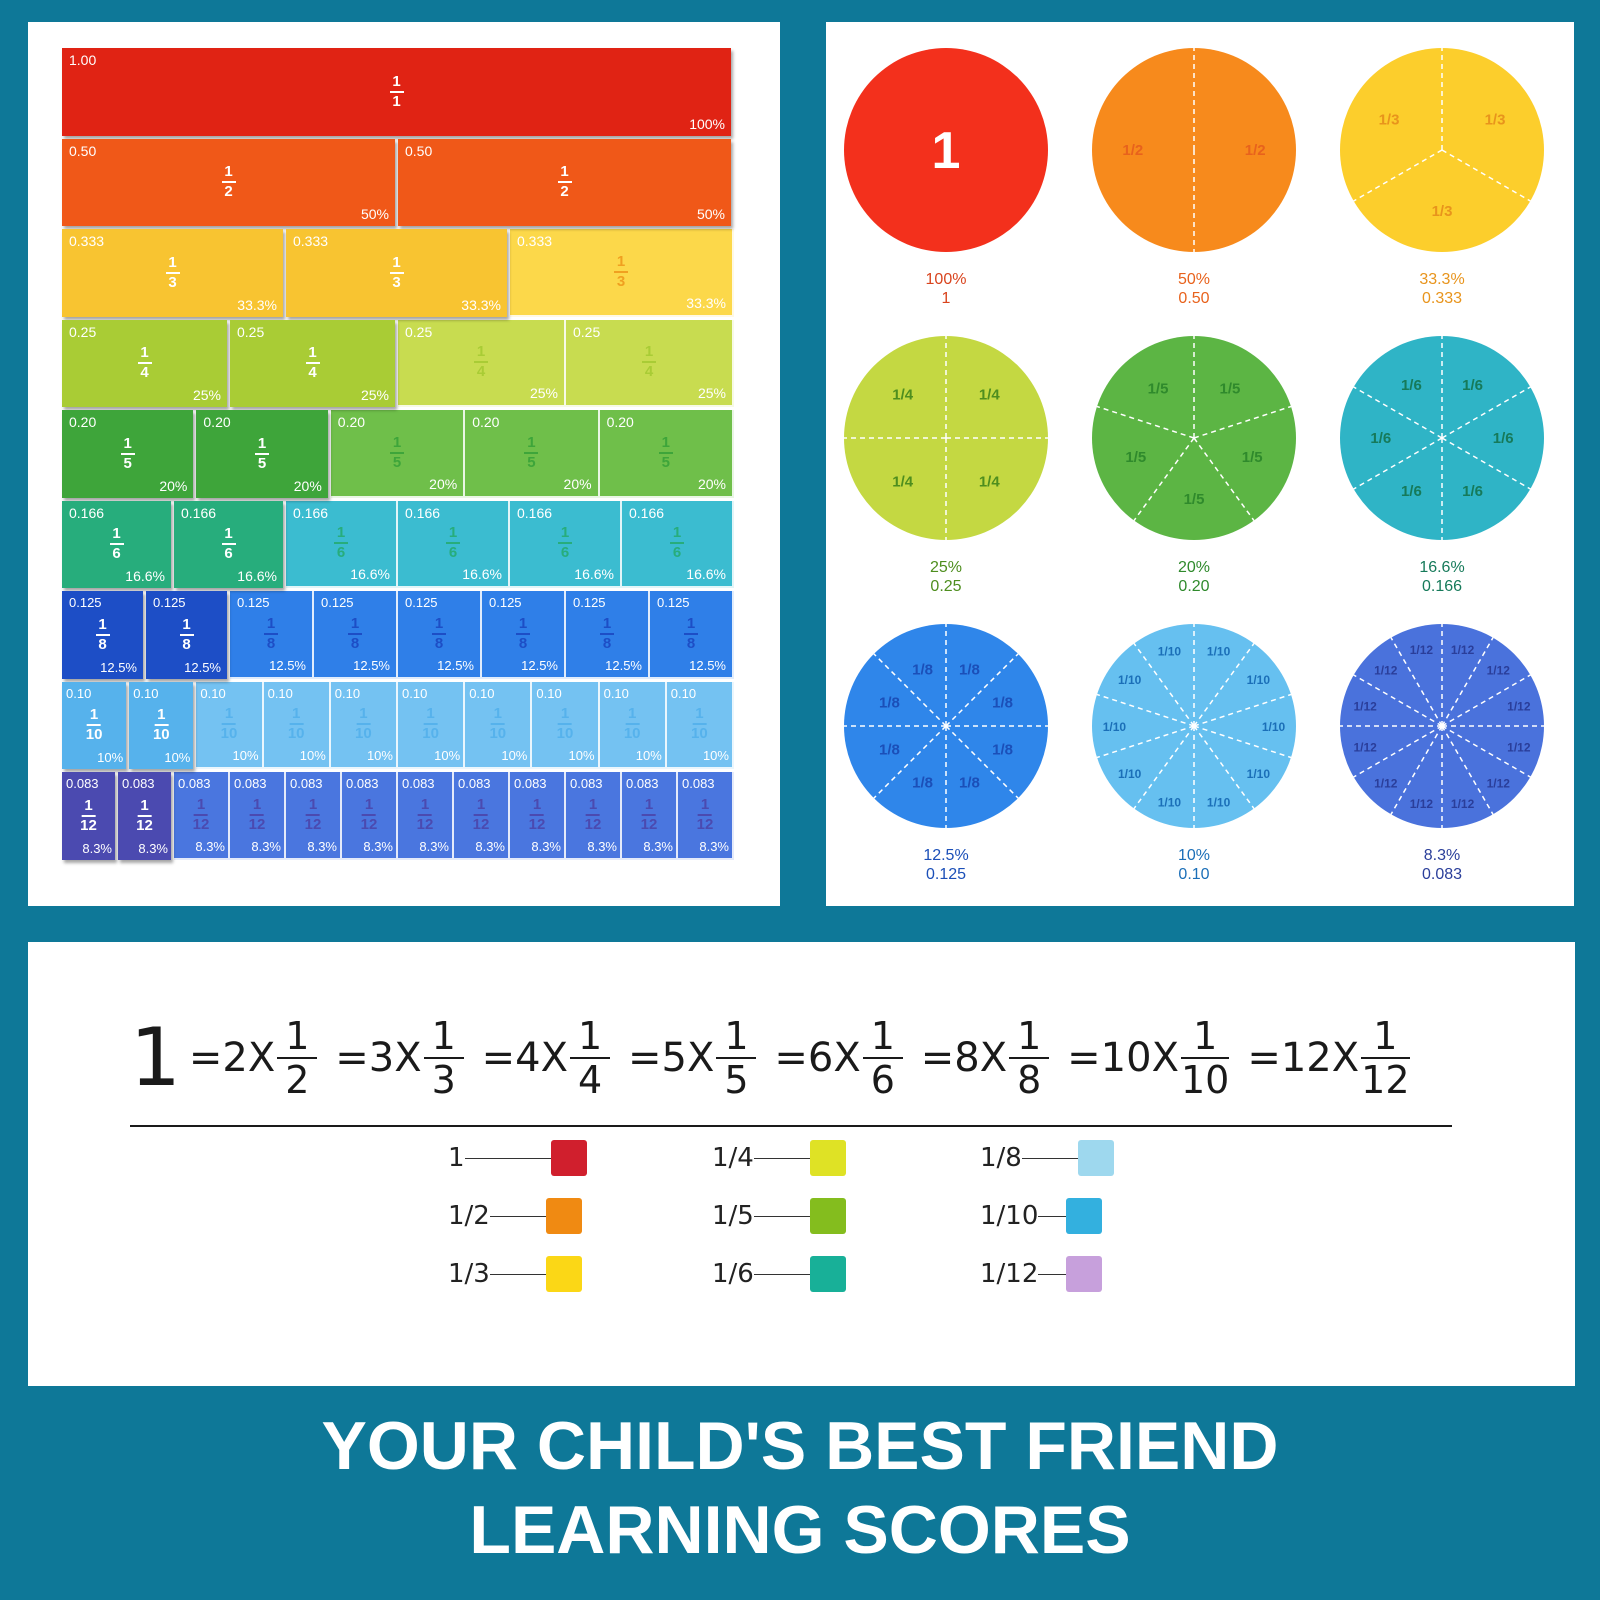 Image resolution: width=1600 pixels, height=1600 pixels. What do you see at coordinates (311, 241) in the screenshot?
I see `tile-decimal: 0.333` at bounding box center [311, 241].